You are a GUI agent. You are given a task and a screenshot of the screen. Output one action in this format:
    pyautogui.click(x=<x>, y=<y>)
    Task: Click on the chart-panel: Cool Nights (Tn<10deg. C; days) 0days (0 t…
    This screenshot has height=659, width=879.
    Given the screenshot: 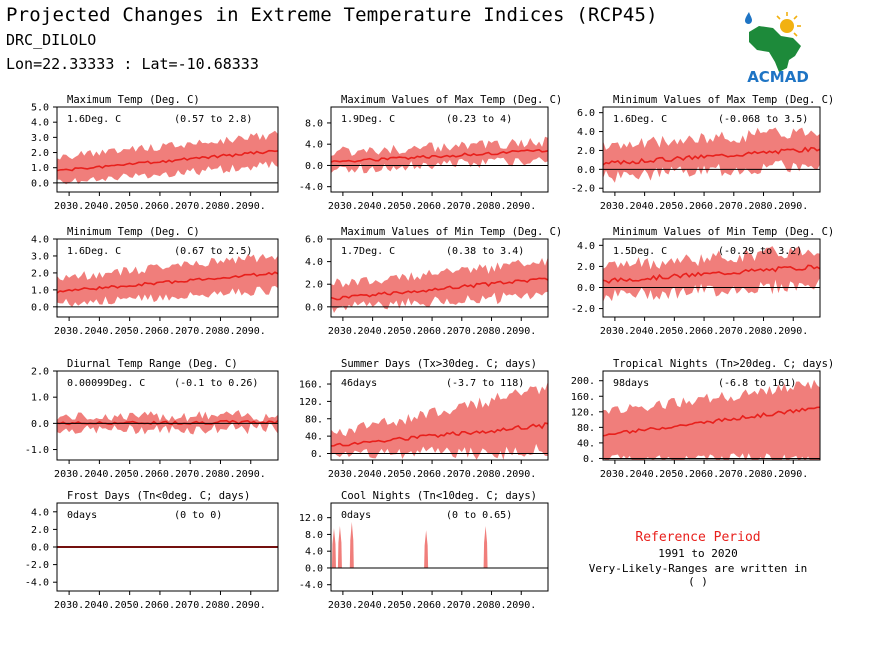 What is the action you would take?
    pyautogui.click(x=424, y=550)
    